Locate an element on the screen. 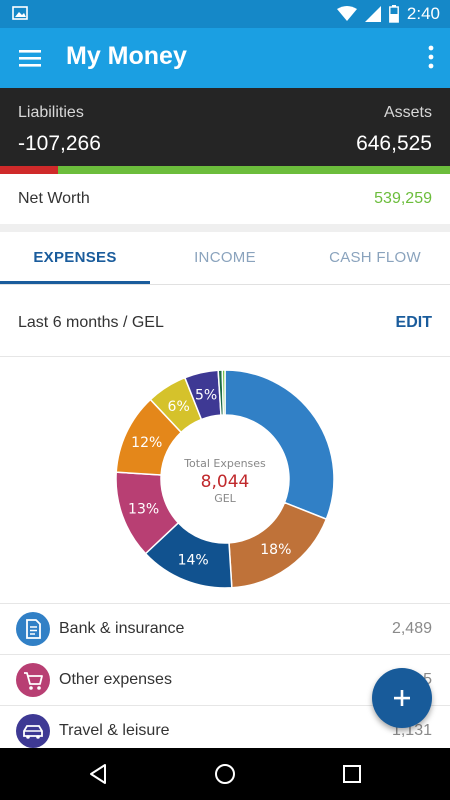 This screenshot has height=800, width=450. total-expenses-currency: GEL is located at coordinates (225, 498).